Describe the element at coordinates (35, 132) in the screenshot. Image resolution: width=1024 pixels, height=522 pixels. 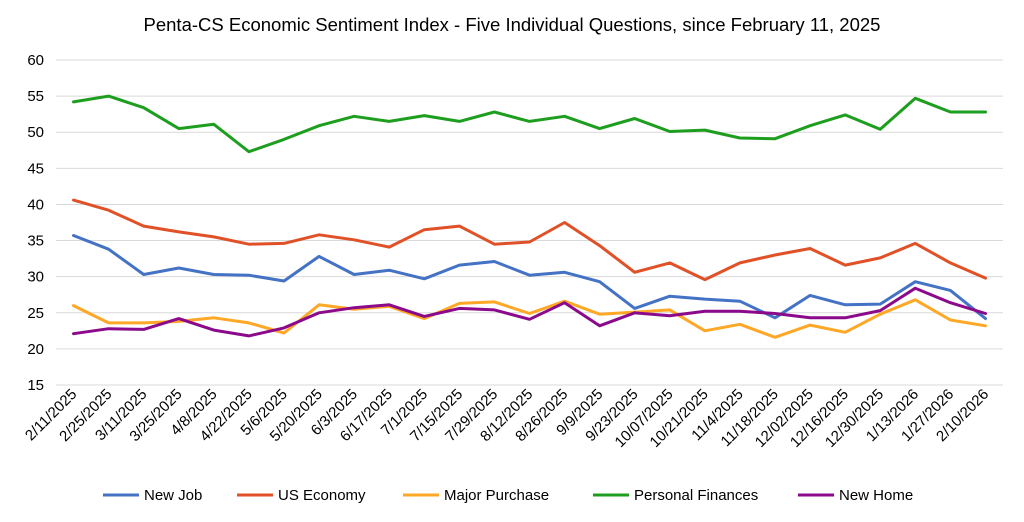
I see `y-tick-label: 50` at that location.